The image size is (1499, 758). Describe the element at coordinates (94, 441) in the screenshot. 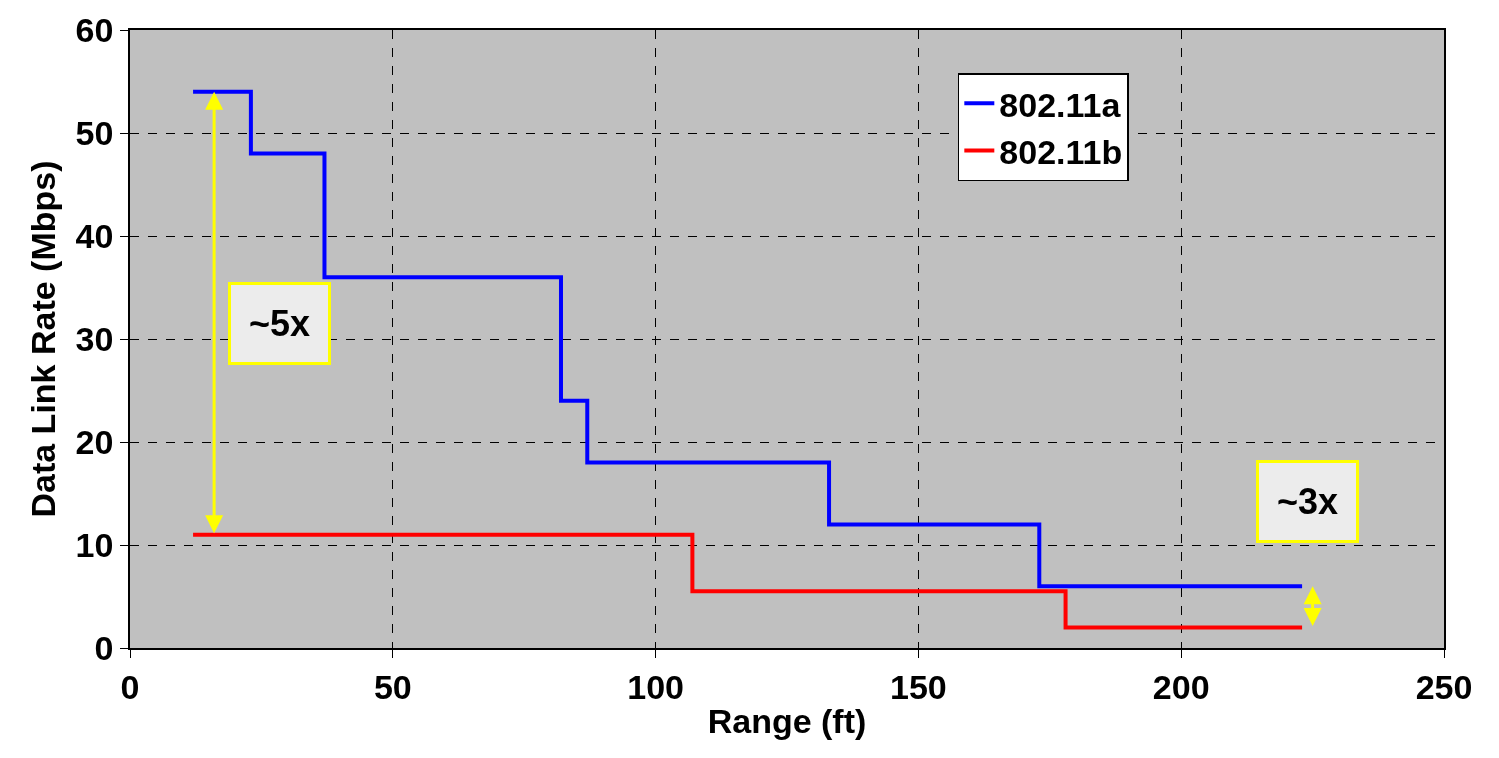

I see `y-tick-label: 20` at that location.